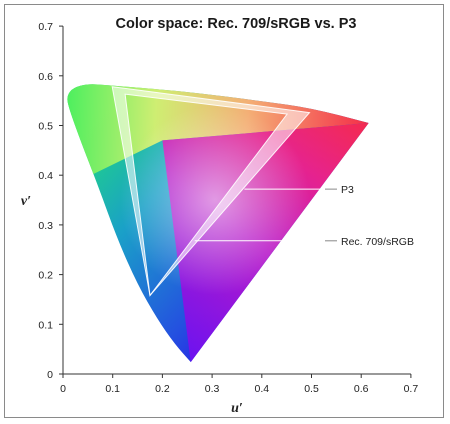 Image resolution: width=450 pixels, height=424 pixels. What do you see at coordinates (26, 201) in the screenshot?
I see `y-axis-label: v′` at bounding box center [26, 201].